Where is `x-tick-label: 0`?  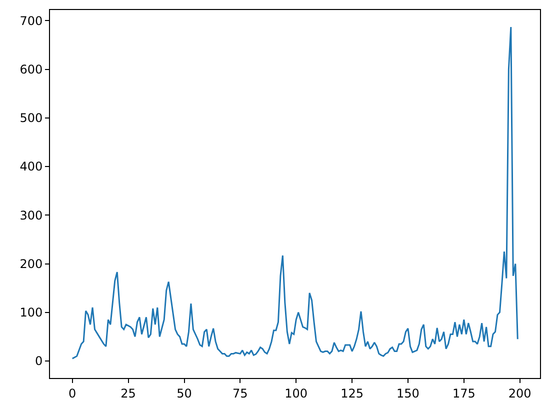 x-tick-label: 0 is located at coordinates (72, 393).